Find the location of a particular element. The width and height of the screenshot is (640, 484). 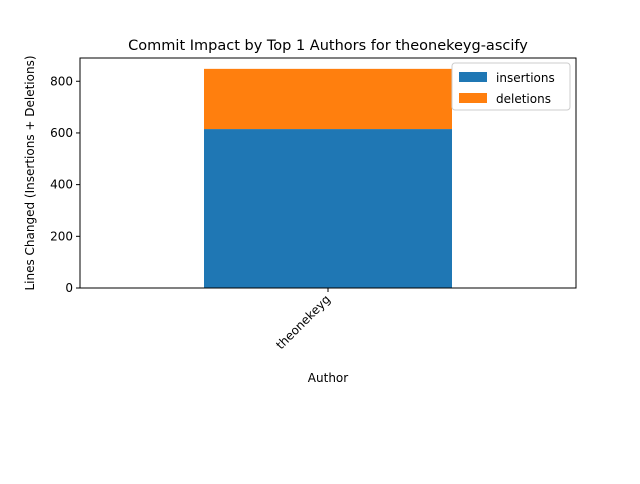

y-axis: 0 200 400 600 800 is located at coordinates (65, 184).